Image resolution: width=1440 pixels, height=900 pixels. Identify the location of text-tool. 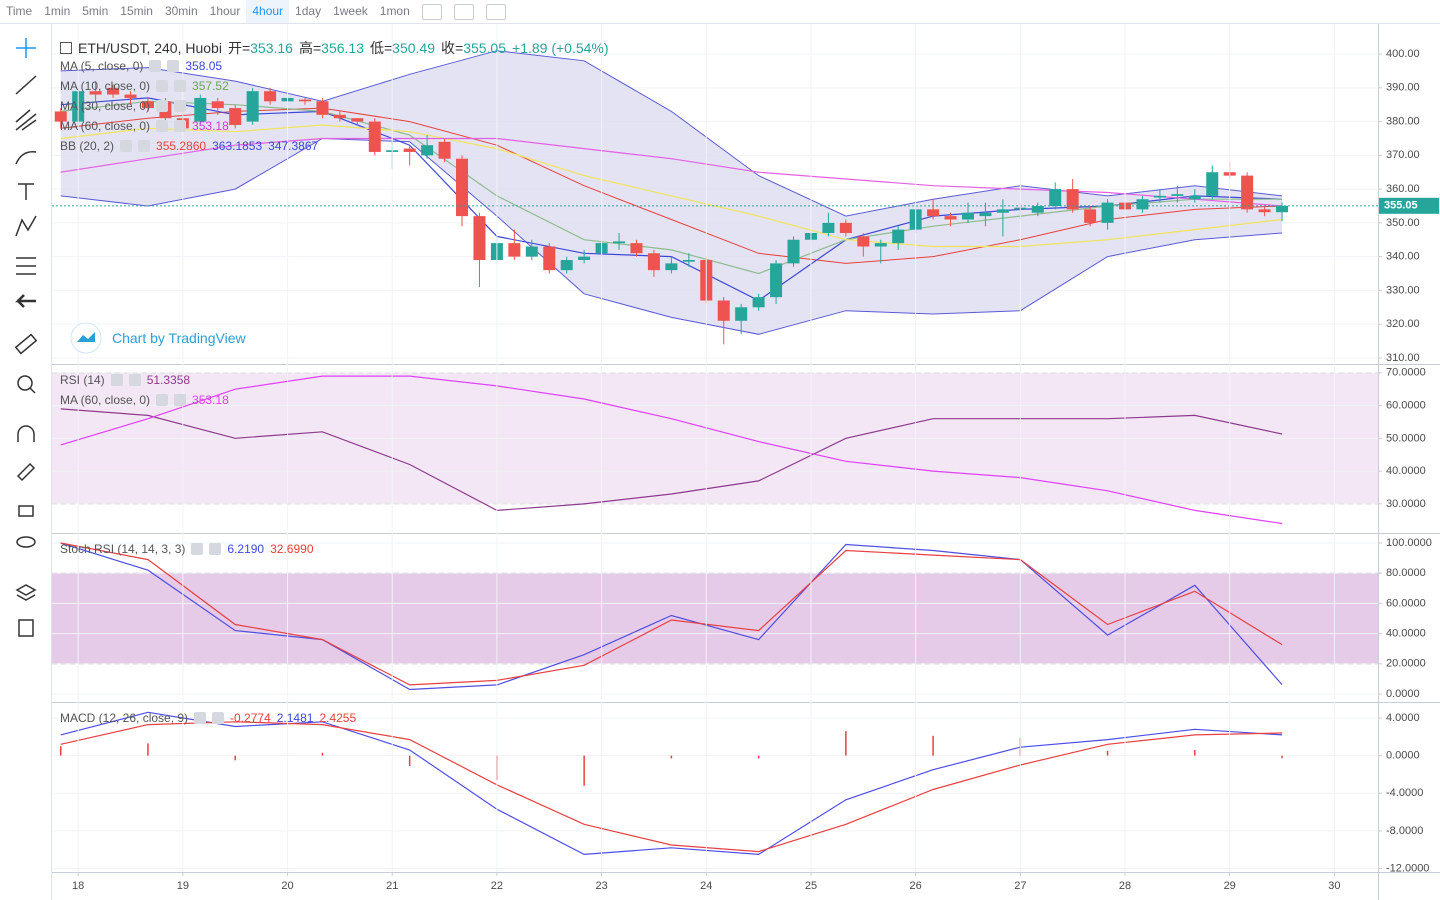
(26, 191).